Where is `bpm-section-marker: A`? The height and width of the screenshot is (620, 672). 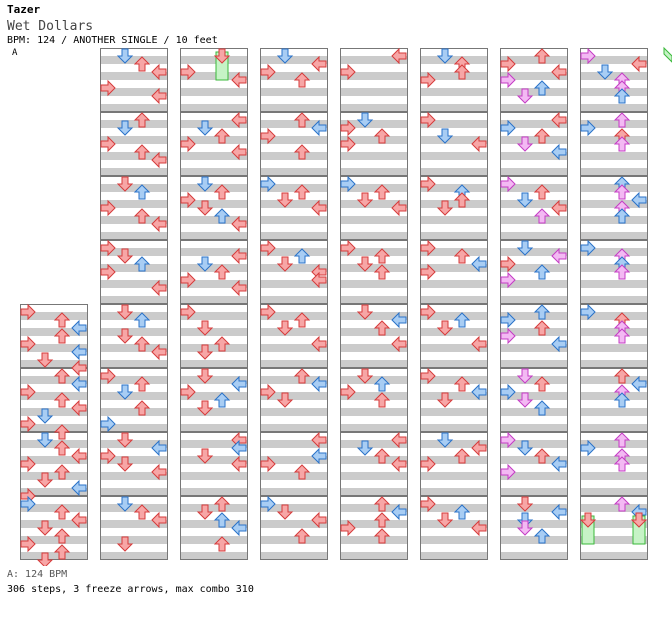 bpm-section-marker: A is located at coordinates (15, 53).